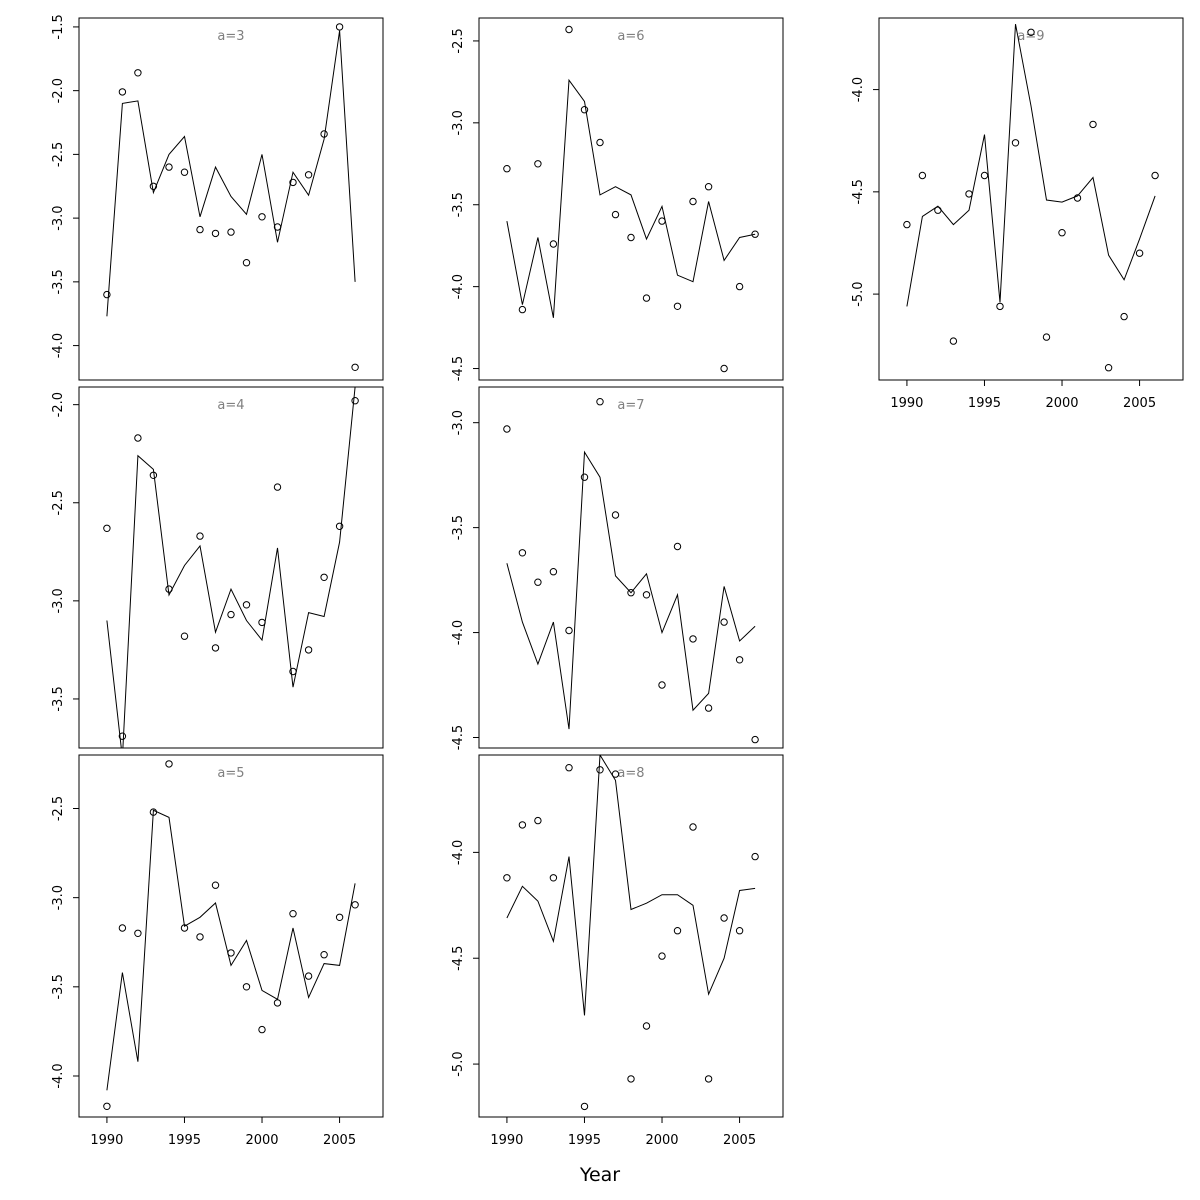  I want to click on x-tick-label: 2005, so click(339, 1140).